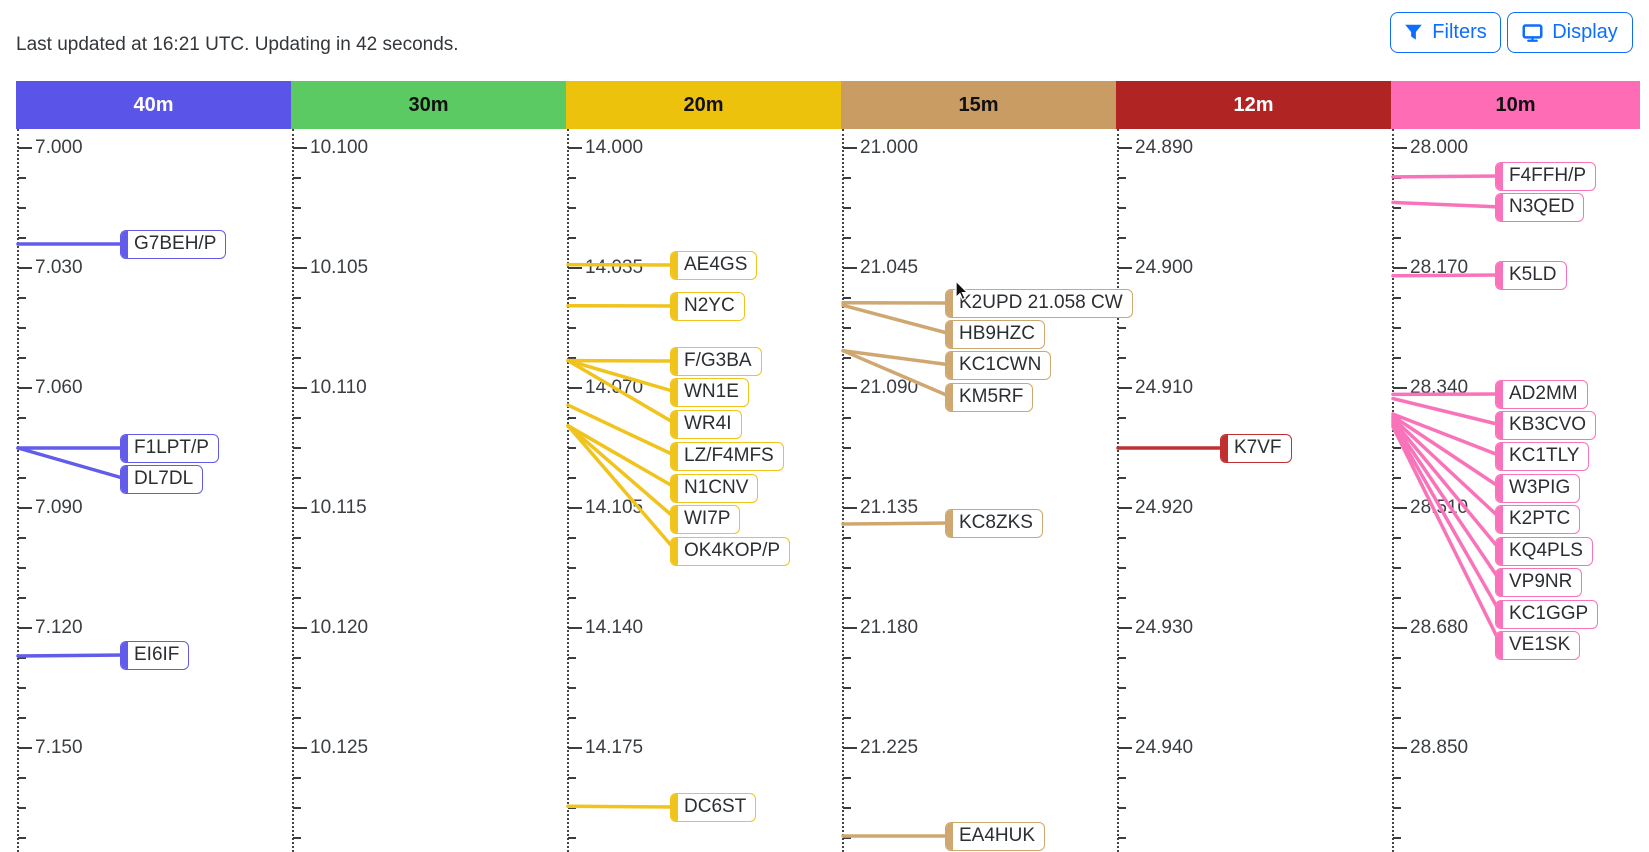  I want to click on spot-callsign: K2UPD 21.058 CW, so click(1041, 302).